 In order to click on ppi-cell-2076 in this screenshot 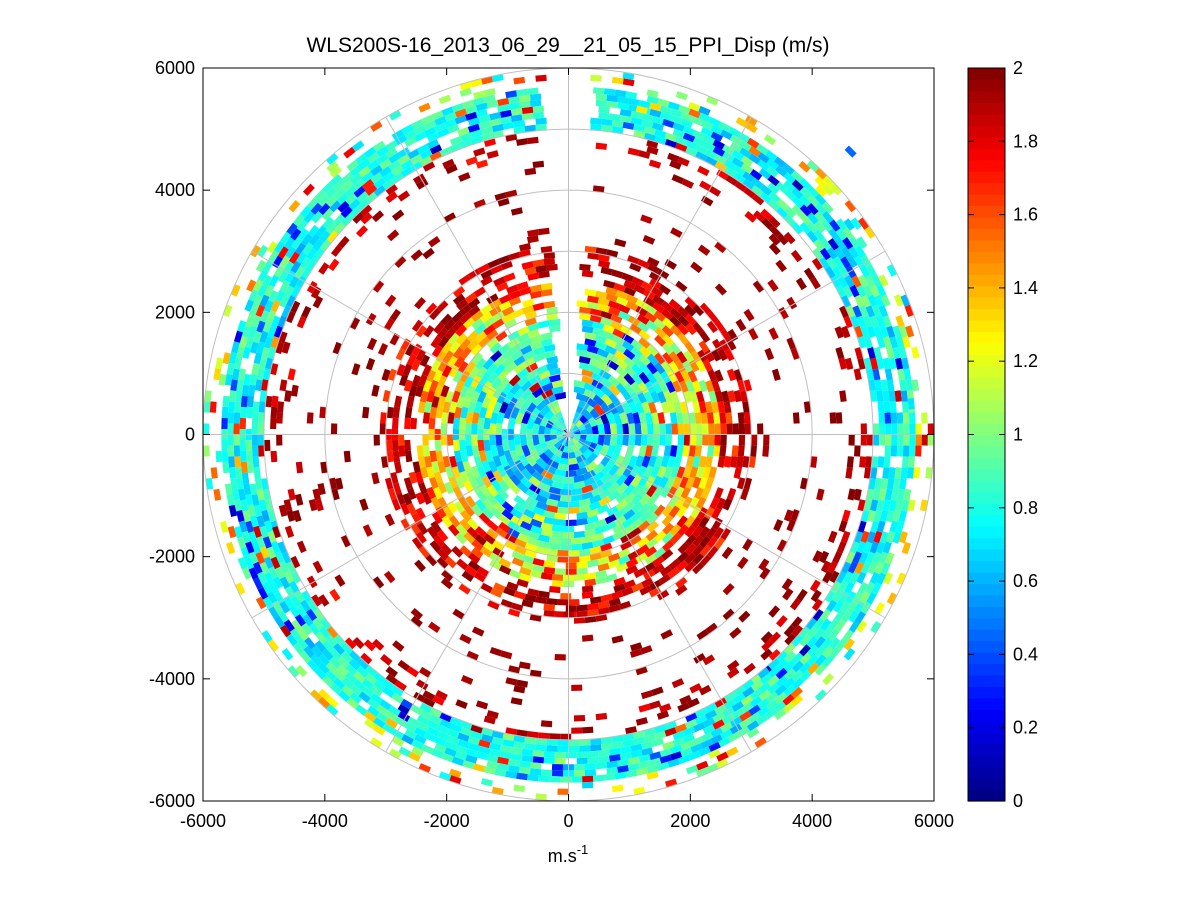, I will do `click(249, 445)`.